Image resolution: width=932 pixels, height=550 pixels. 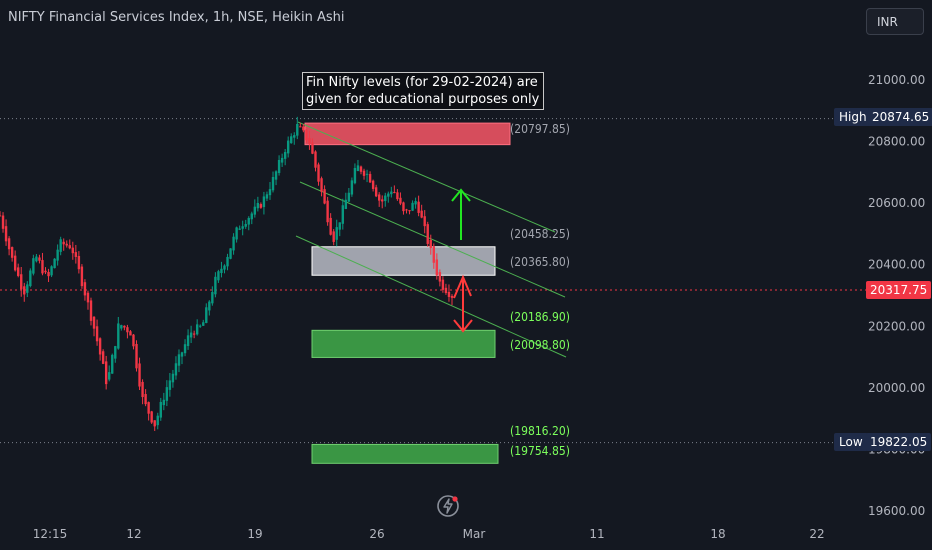 What do you see at coordinates (403, 261) in the screenshot?
I see `zone-pivot` at bounding box center [403, 261].